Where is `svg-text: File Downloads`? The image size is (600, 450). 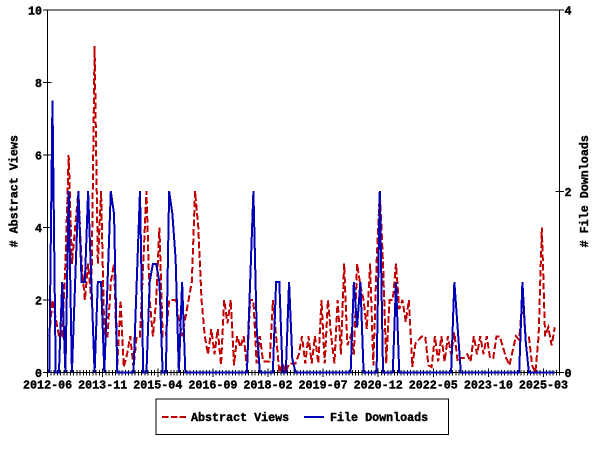 svg-text: File Downloads is located at coordinates (379, 418).